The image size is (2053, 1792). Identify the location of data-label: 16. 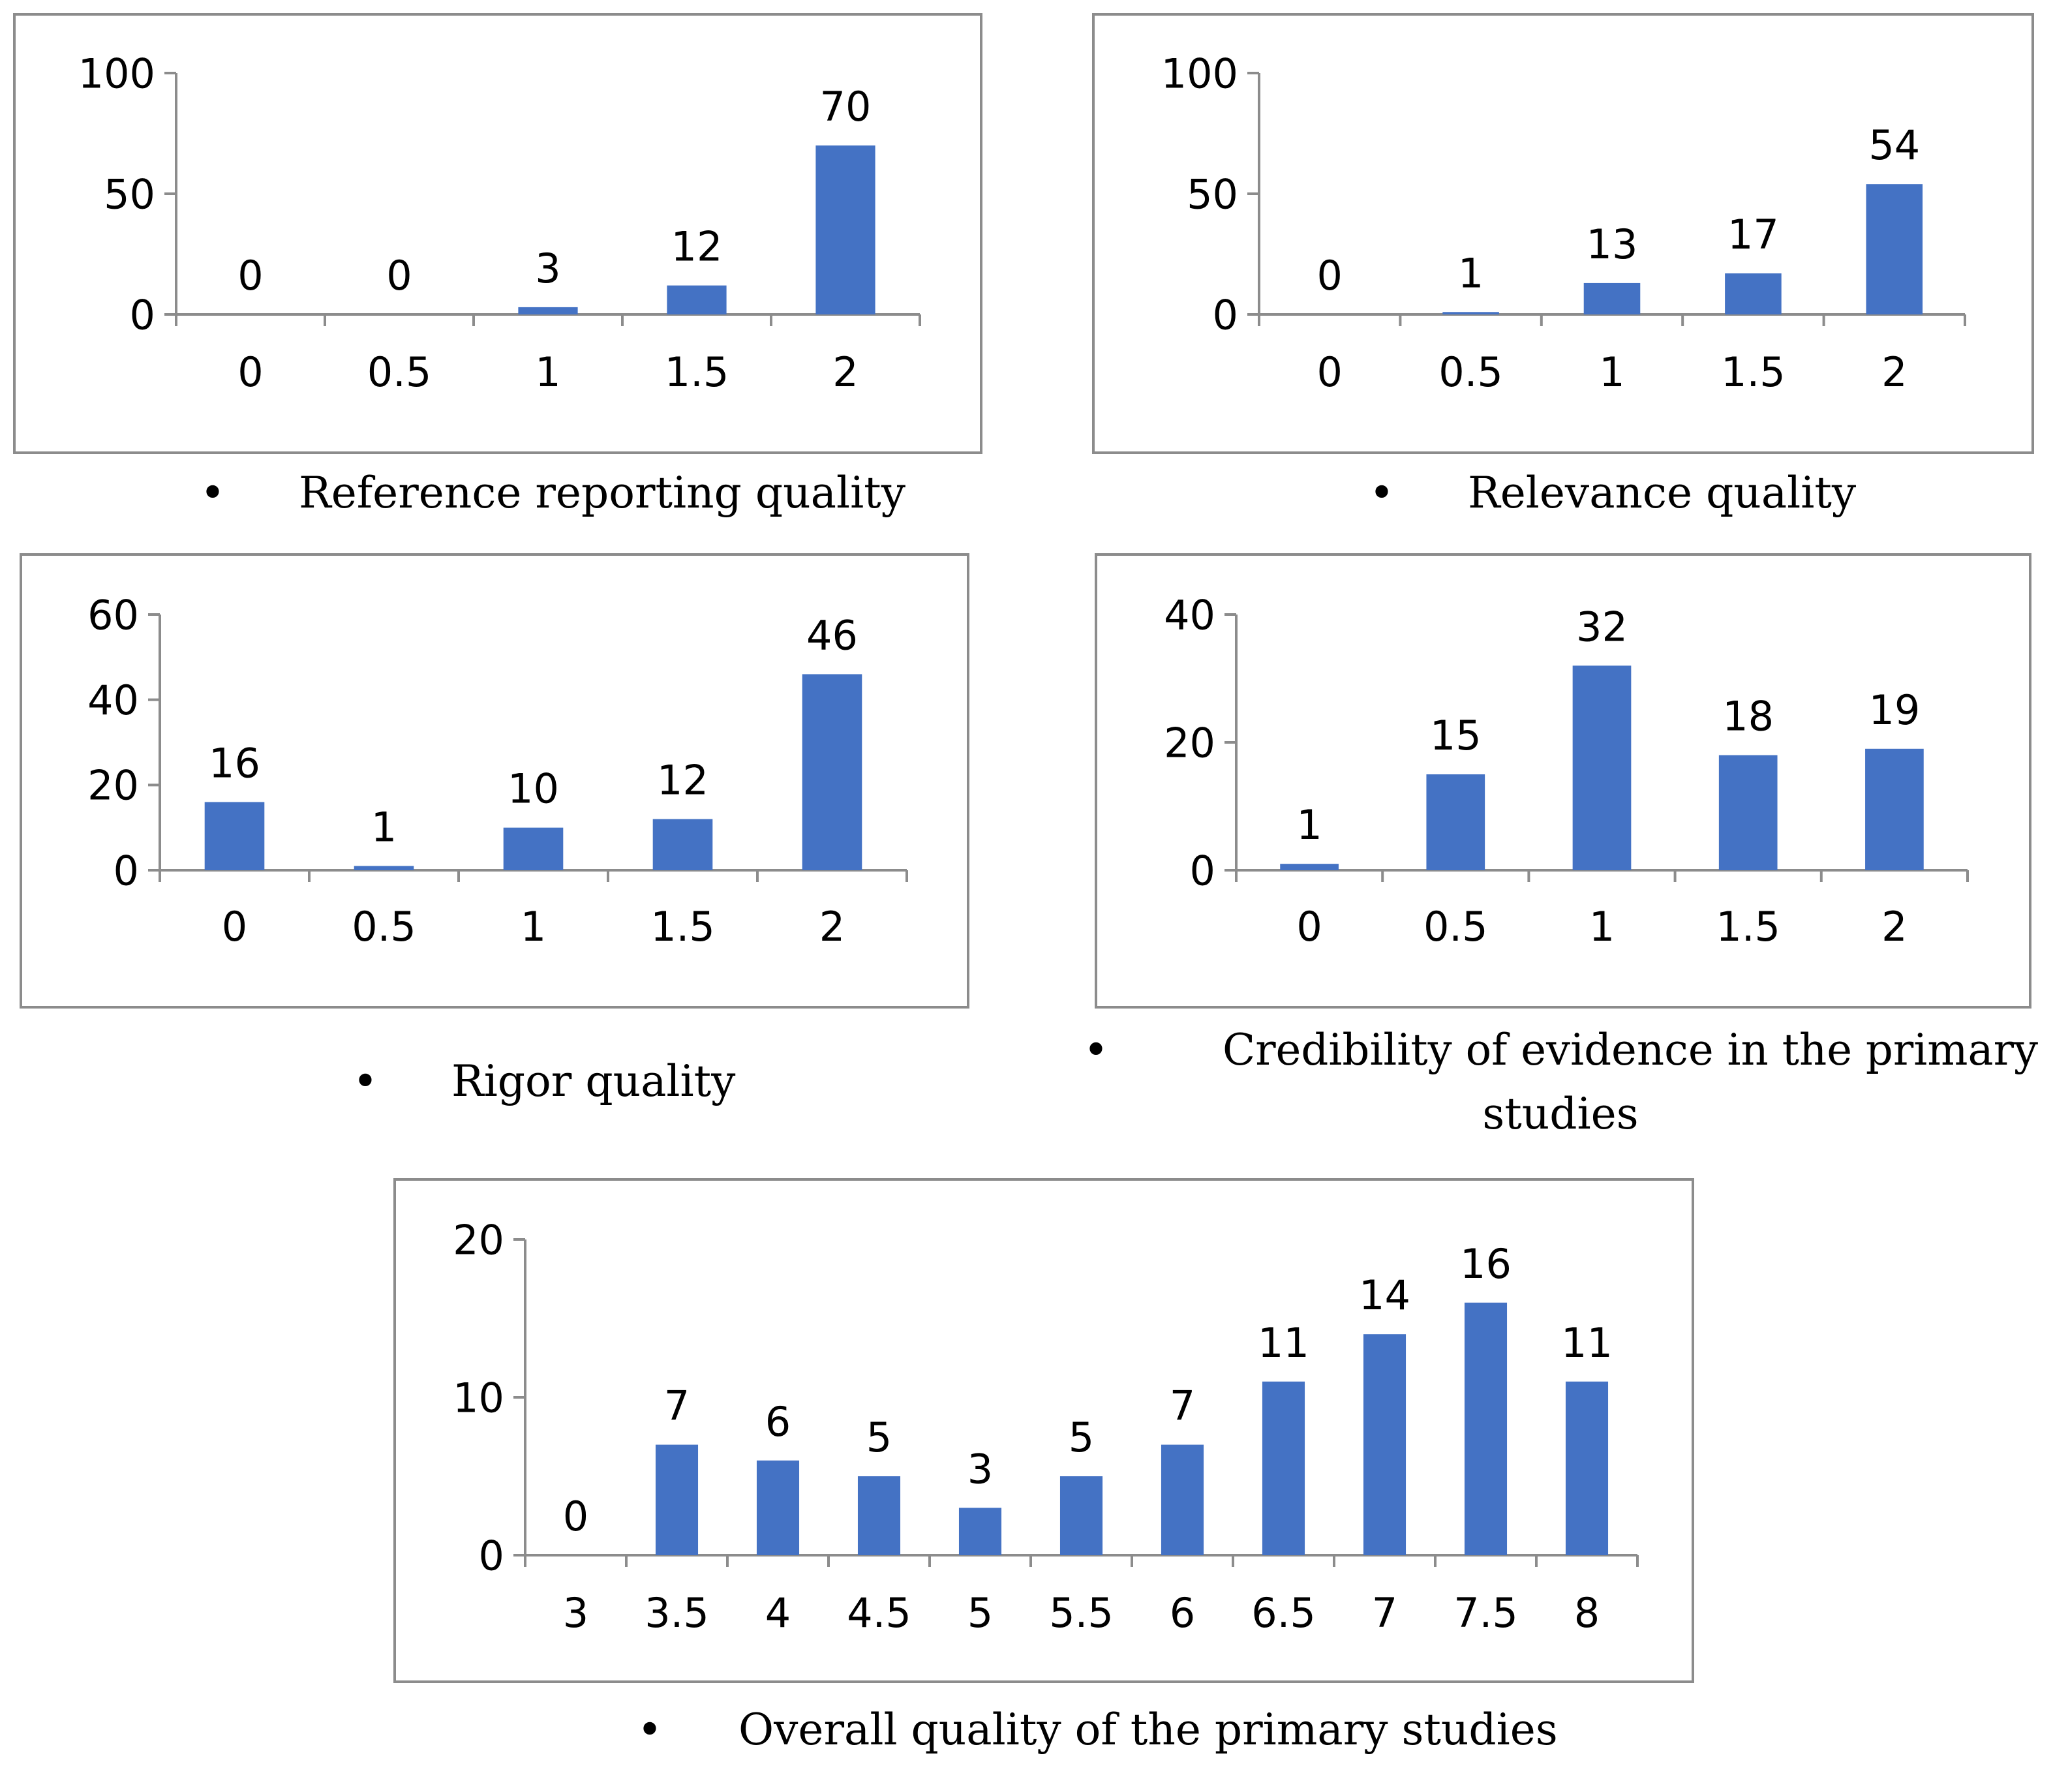
(1486, 1264).